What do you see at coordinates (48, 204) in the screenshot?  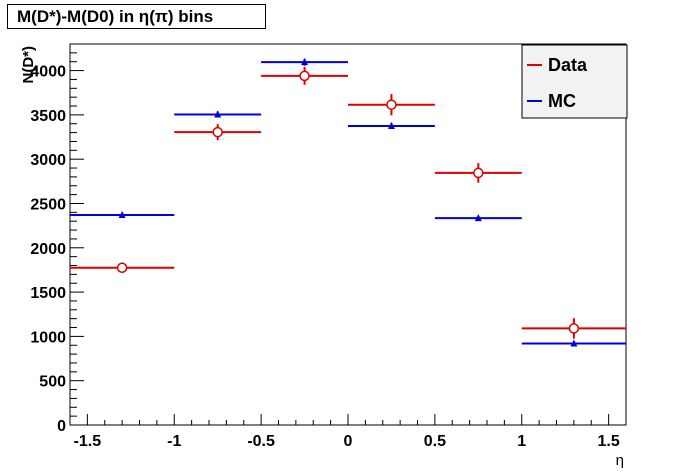 I see `y-tick-label: 2500` at bounding box center [48, 204].